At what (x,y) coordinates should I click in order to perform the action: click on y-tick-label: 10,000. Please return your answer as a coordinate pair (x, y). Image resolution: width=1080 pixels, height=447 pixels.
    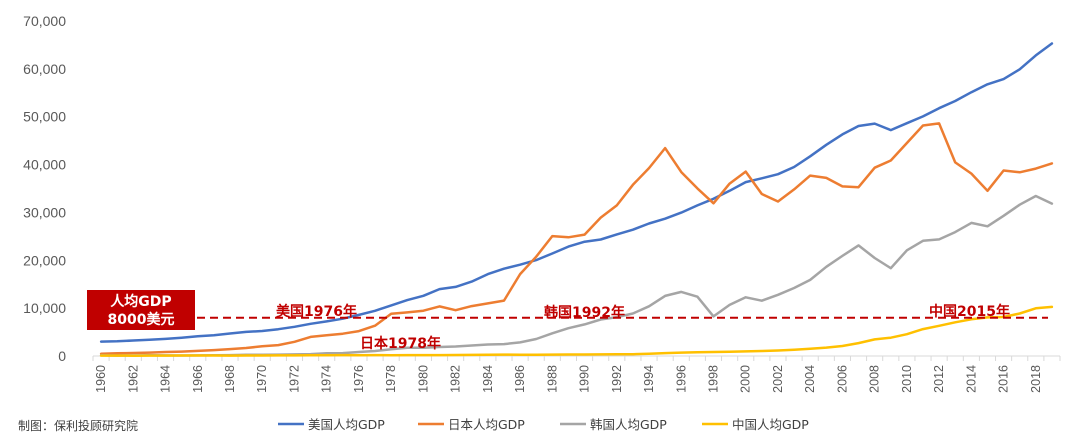
    Looking at the image, I should click on (44, 308).